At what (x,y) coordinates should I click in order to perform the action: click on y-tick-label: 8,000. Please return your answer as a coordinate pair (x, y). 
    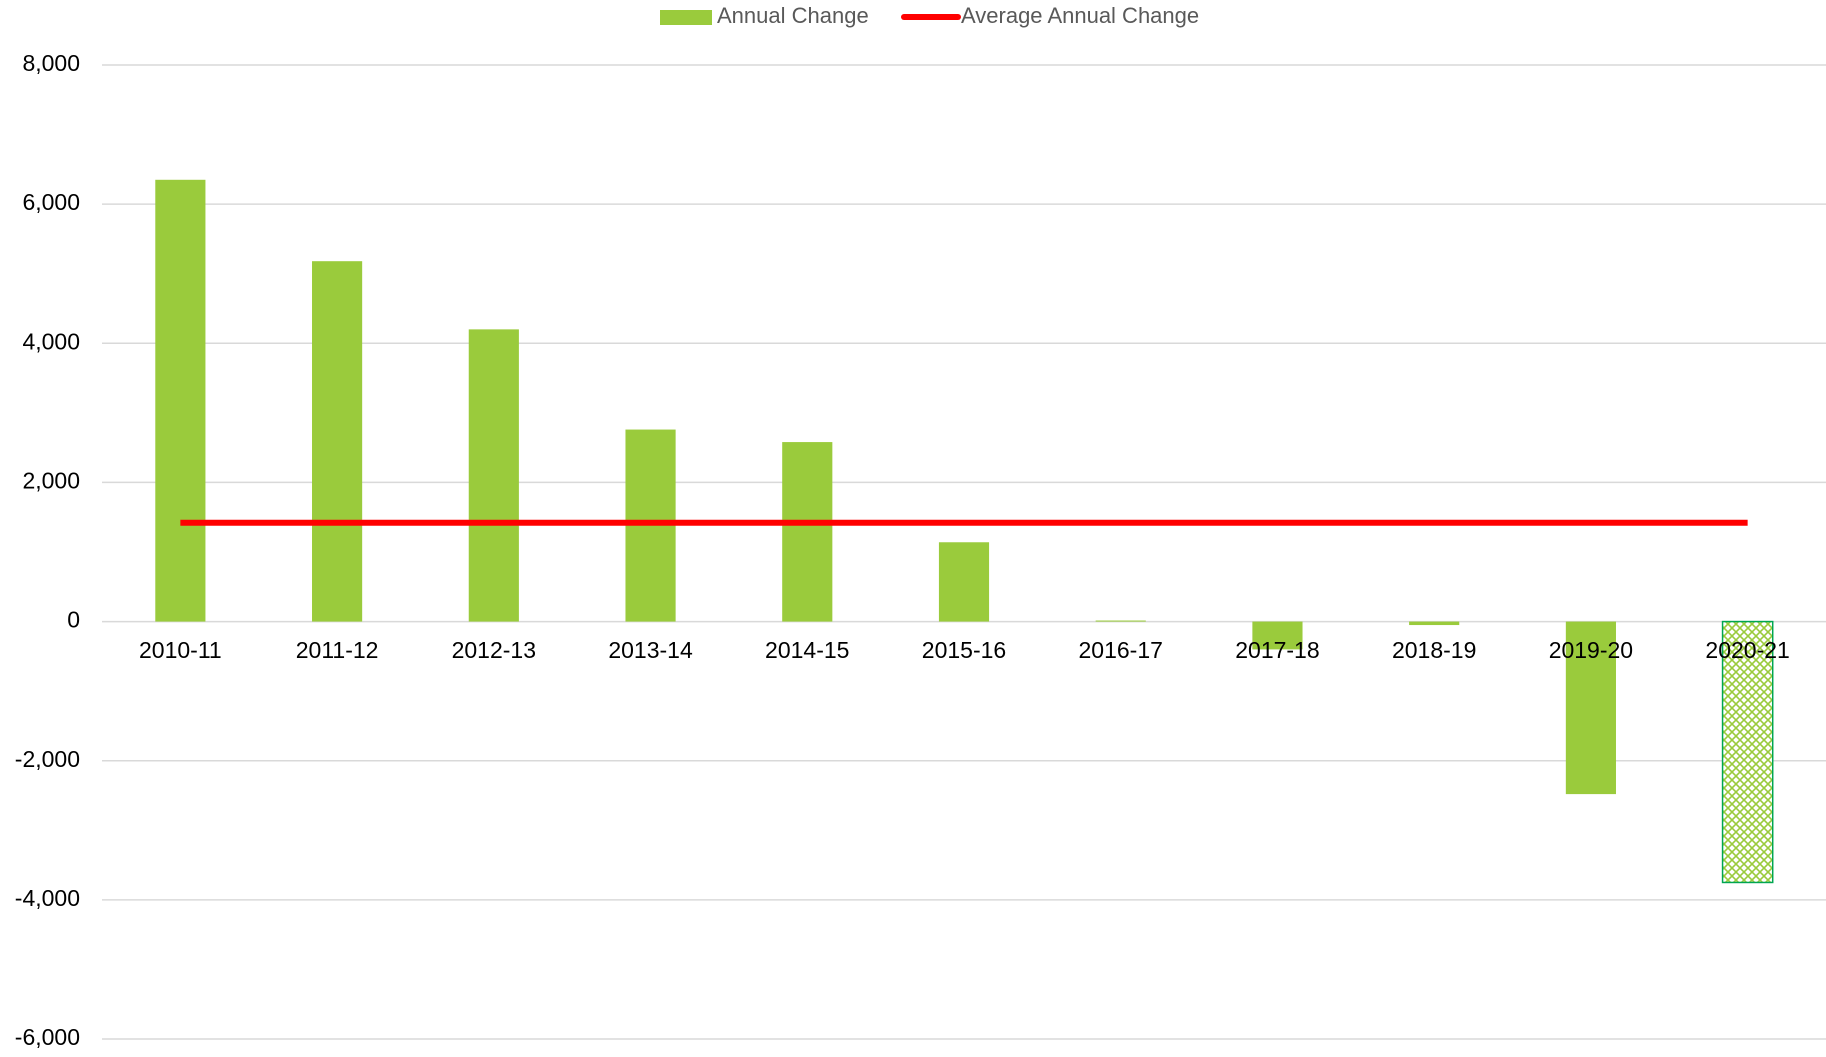
    Looking at the image, I should click on (51, 63).